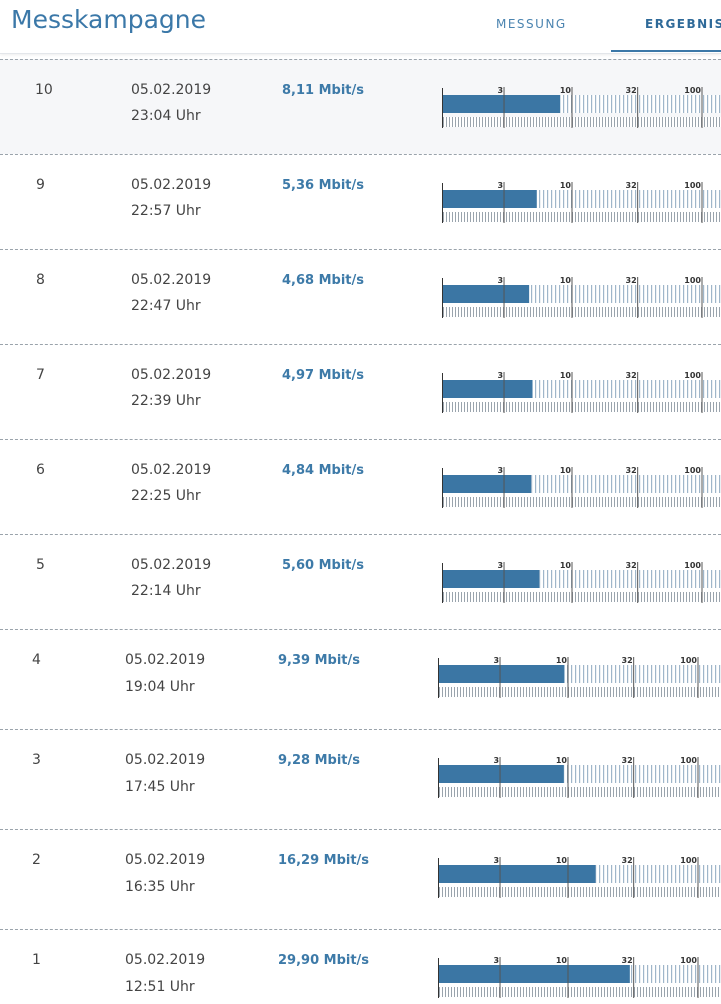 The height and width of the screenshot is (1004, 721). Describe the element at coordinates (323, 280) in the screenshot. I see `speed: 4,68 Mbit/s` at that location.